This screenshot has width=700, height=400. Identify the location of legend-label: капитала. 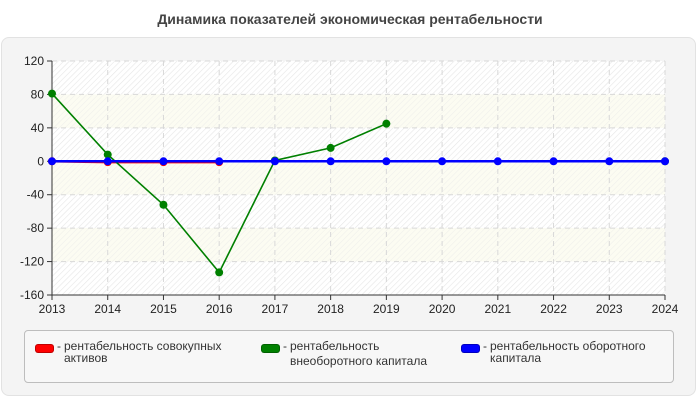
(516, 358).